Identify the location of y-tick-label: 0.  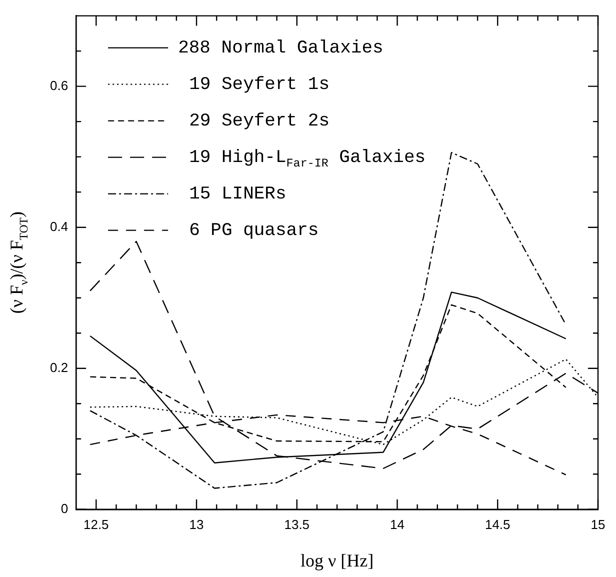
(64, 508).